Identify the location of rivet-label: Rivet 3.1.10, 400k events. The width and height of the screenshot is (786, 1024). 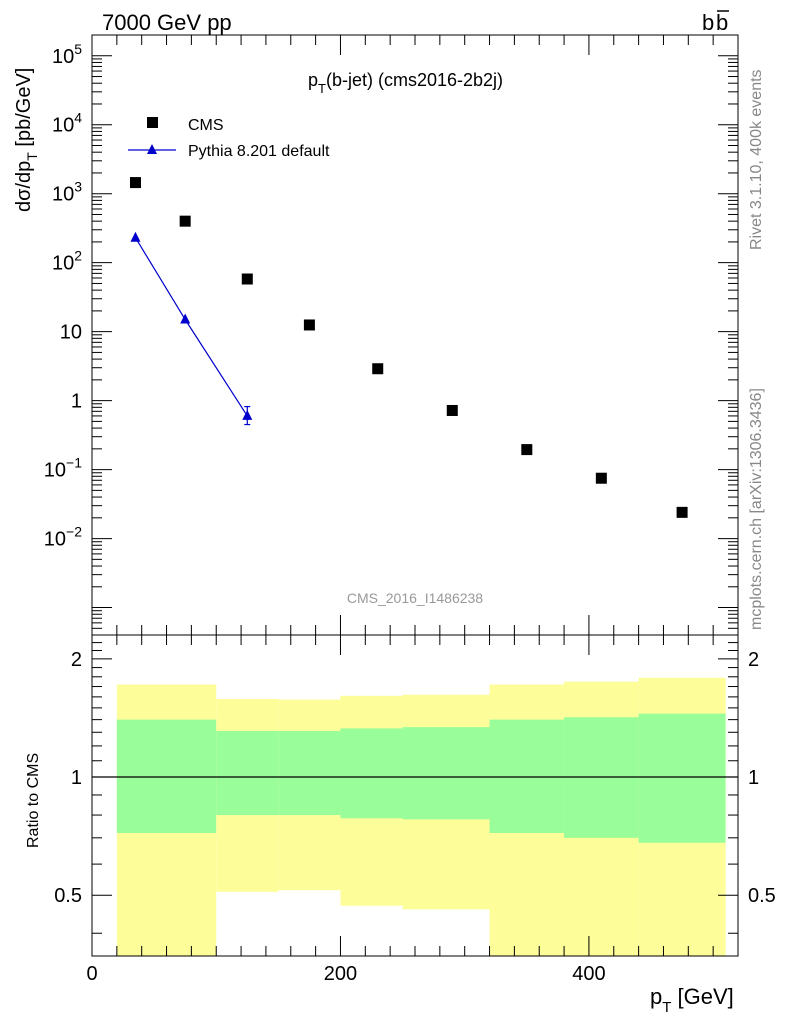
(756, 159).